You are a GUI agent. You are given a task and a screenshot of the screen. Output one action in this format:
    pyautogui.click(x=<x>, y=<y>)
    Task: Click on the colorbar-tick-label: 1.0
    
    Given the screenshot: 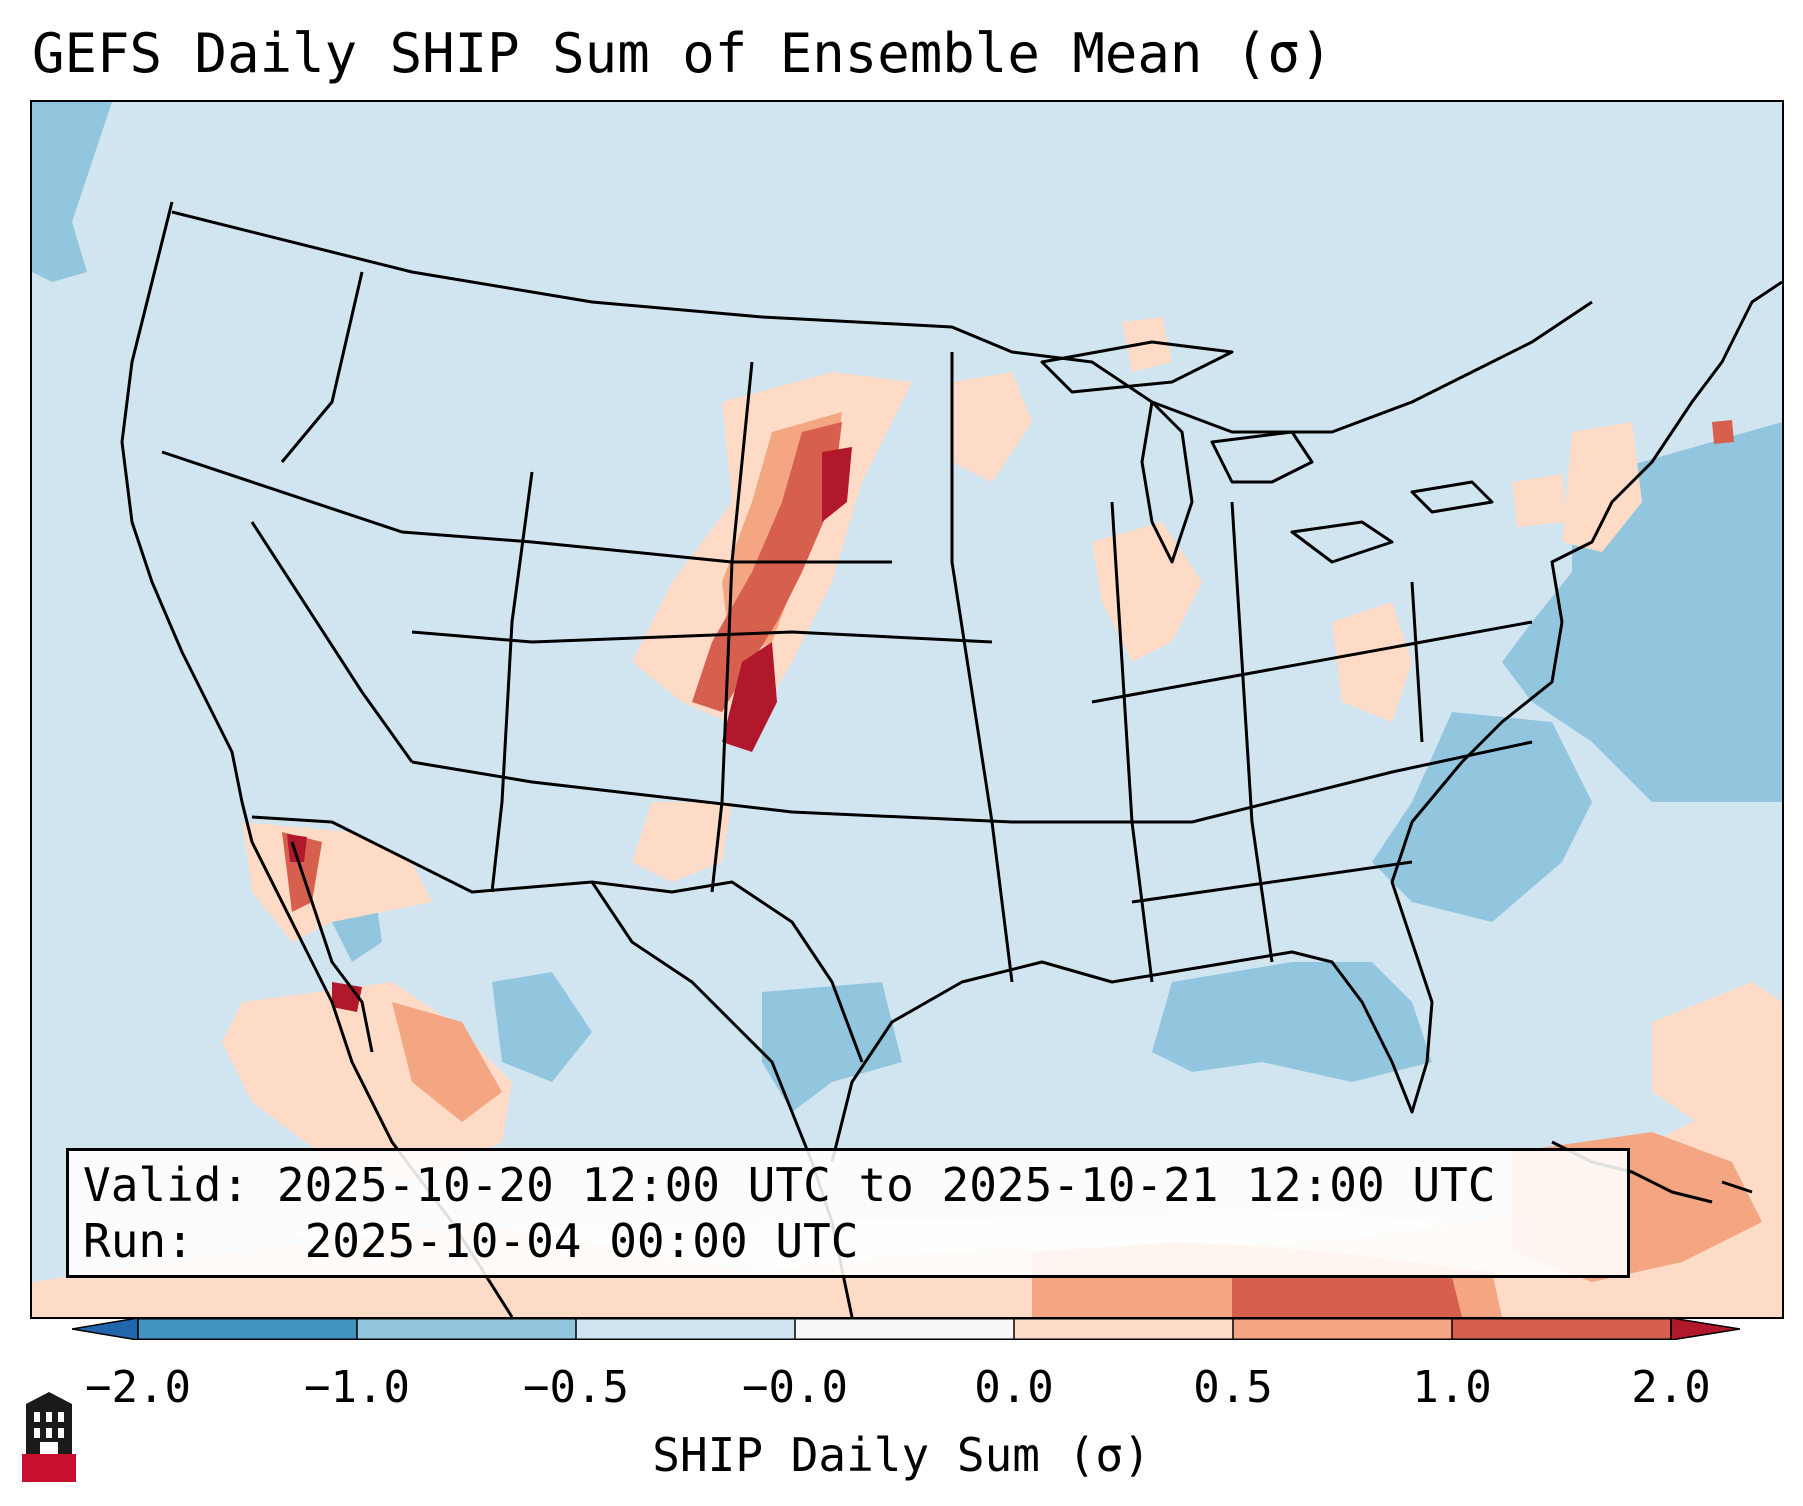 What is the action you would take?
    pyautogui.click(x=1452, y=1387)
    